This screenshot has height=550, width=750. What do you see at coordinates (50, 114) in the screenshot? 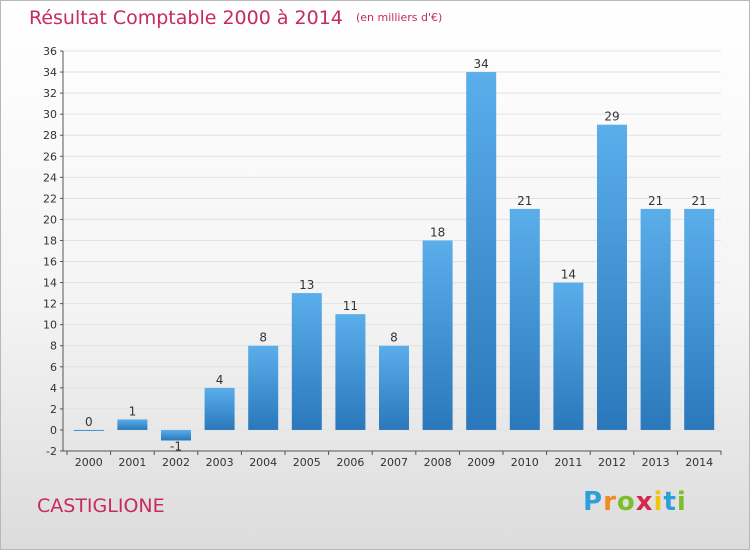
I see `y-tick-label: 30` at bounding box center [50, 114].